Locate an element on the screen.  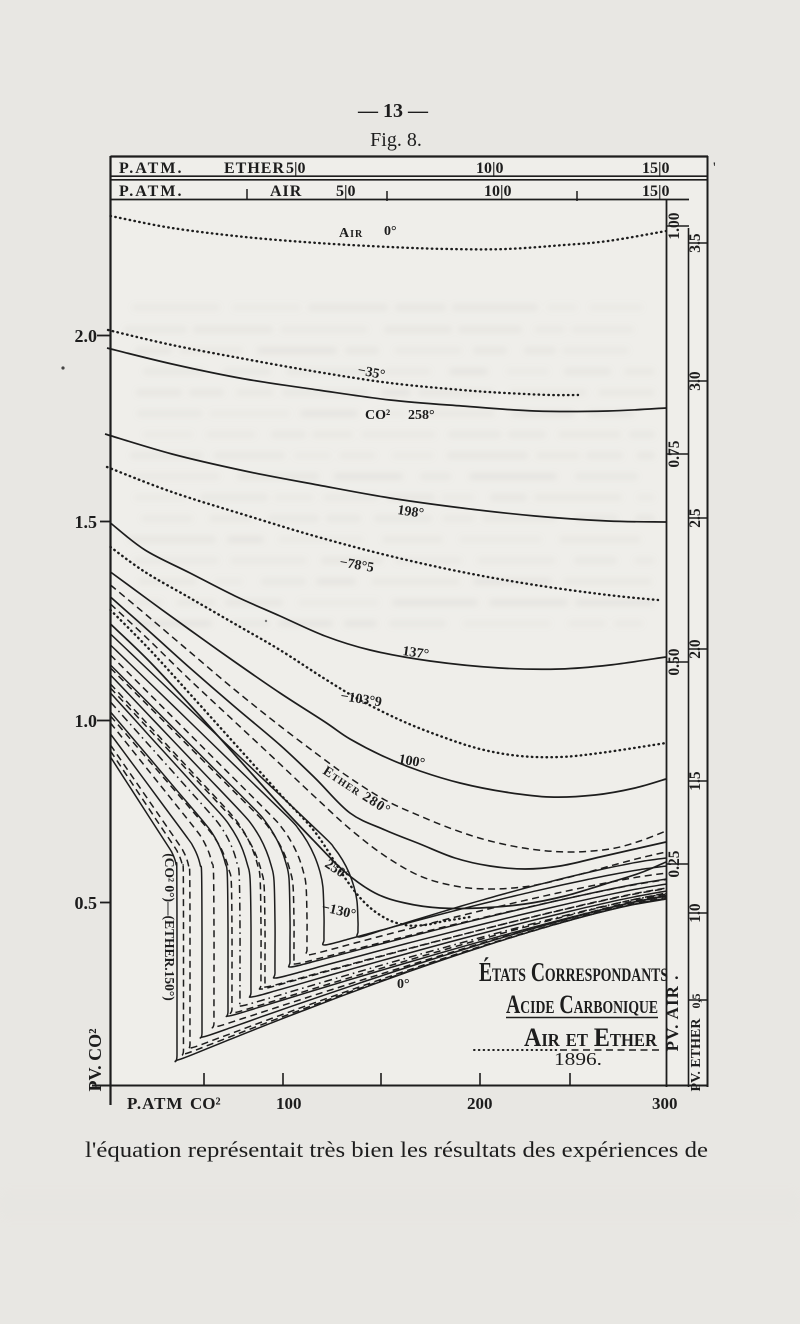
svg-text: 198° is located at coordinates (410, 512).